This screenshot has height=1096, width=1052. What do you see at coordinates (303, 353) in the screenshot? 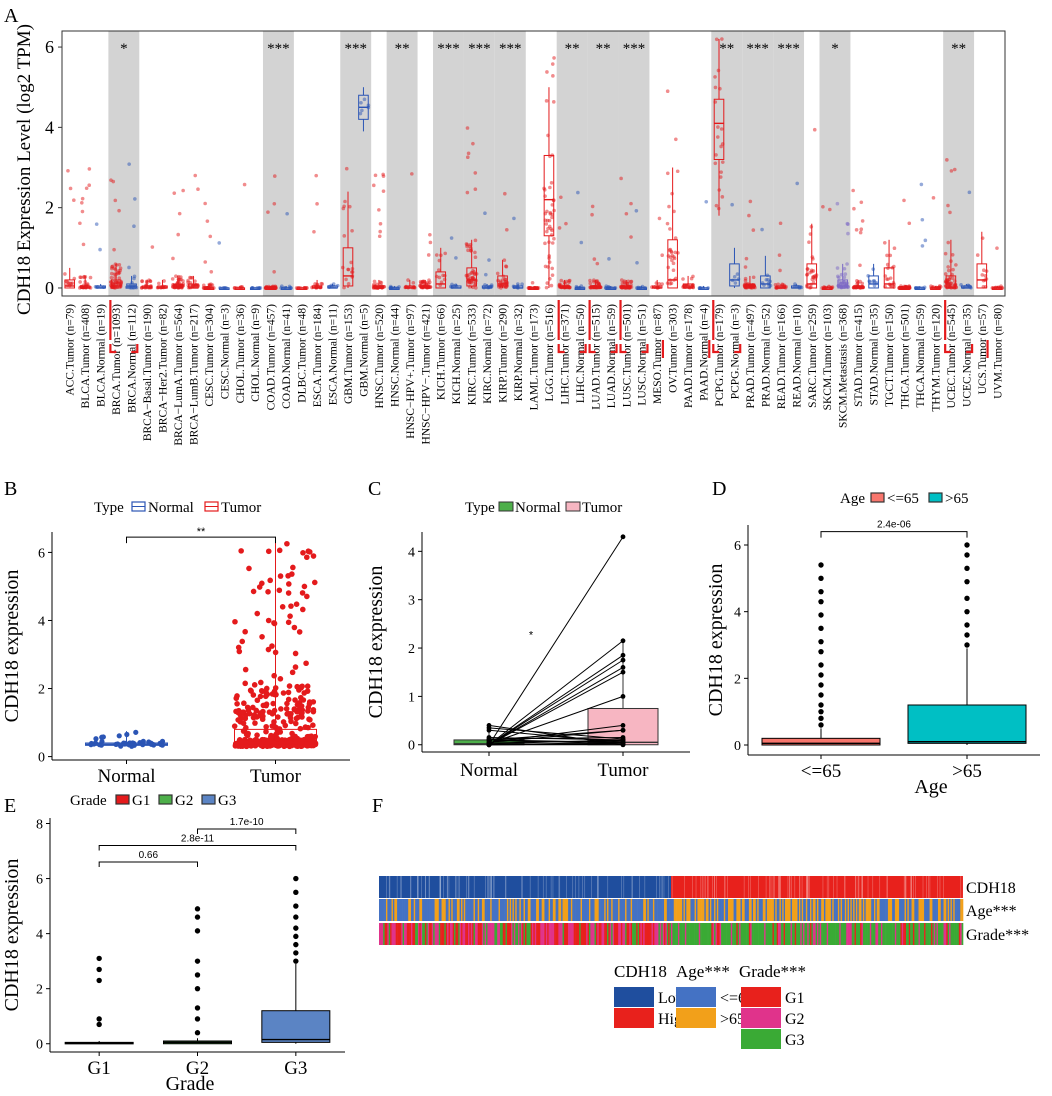
I see `x-label-15: DLBC.Tumor (n=48)` at bounding box center [303, 353].